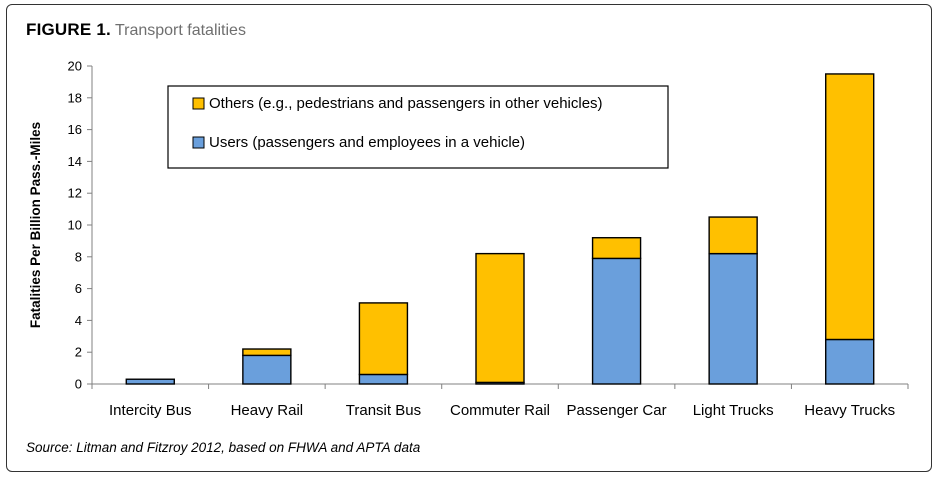 This screenshot has height=478, width=940. Describe the element at coordinates (75, 66) in the screenshot. I see `y-tick-label: 20` at that location.